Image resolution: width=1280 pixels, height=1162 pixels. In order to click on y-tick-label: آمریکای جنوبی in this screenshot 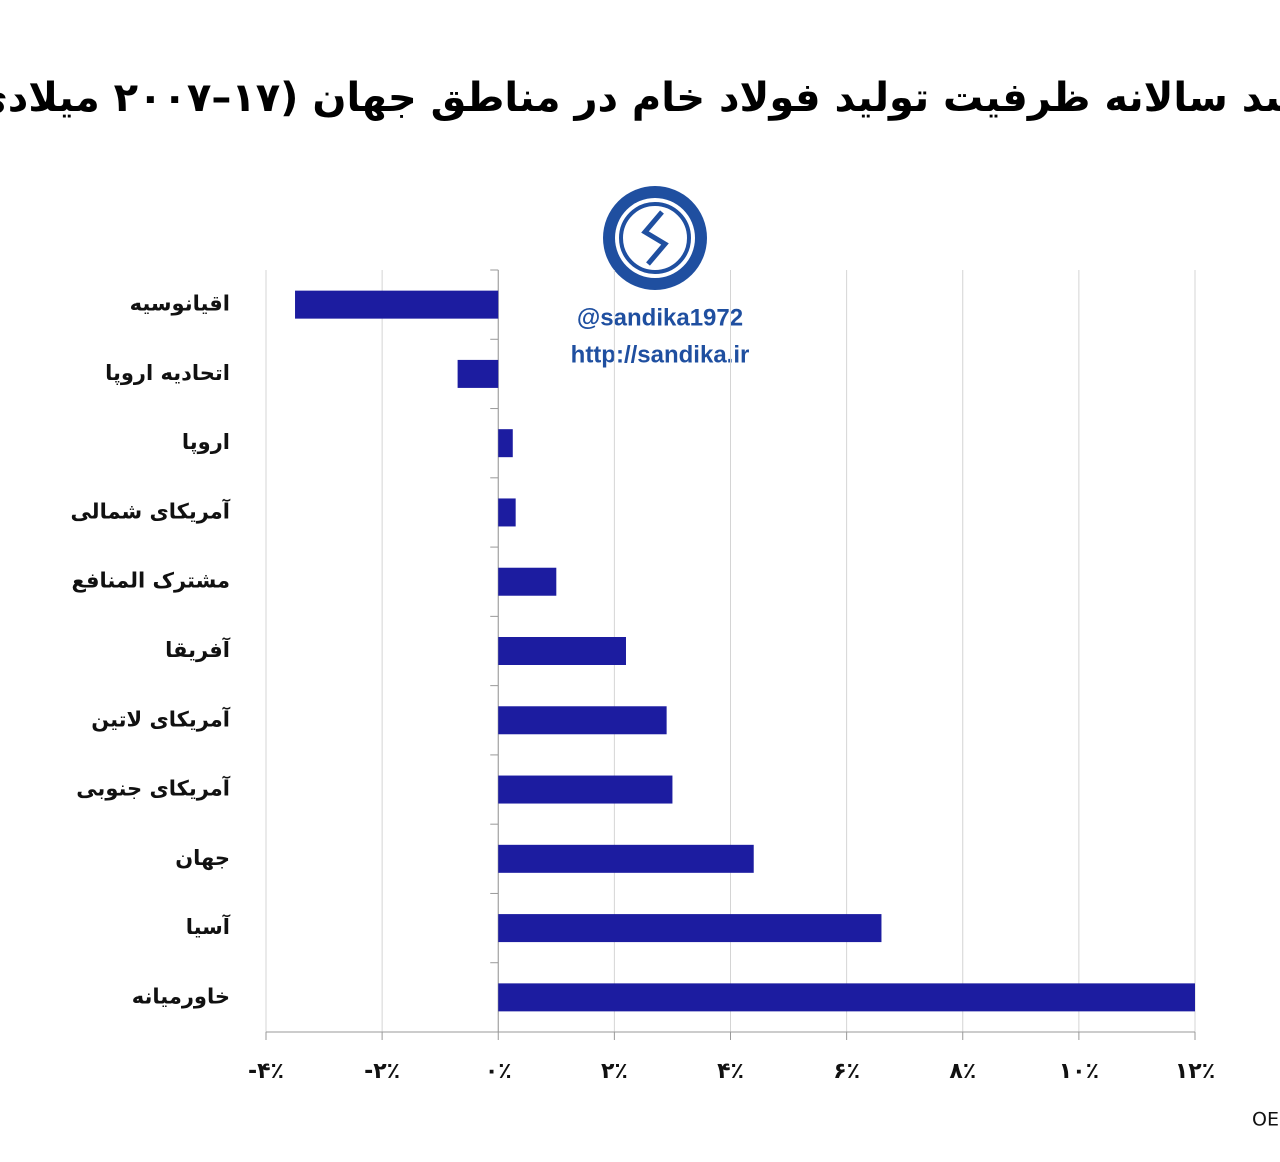, I will do `click(153, 788)`.